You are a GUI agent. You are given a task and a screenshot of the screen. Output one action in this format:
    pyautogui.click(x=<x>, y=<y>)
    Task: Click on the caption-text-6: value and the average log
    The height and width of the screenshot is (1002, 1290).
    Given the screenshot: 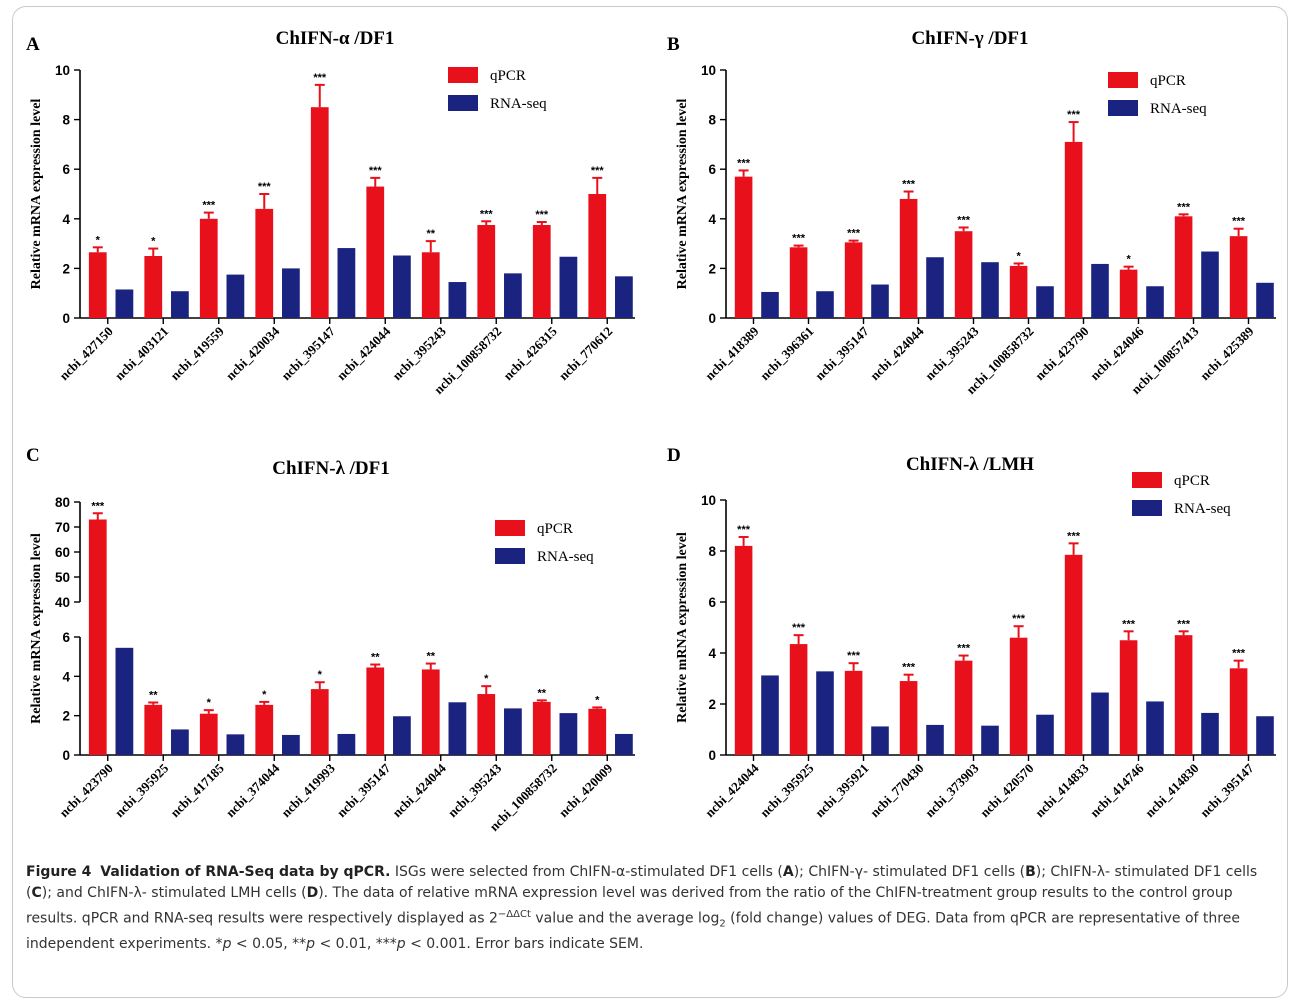 What is the action you would take?
    pyautogui.click(x=625, y=918)
    